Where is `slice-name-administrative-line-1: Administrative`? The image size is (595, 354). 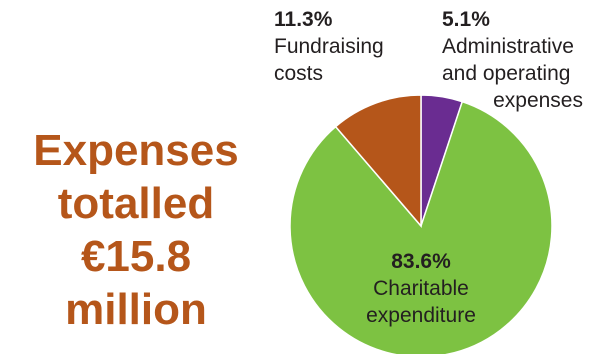 slice-name-administrative-line-1: Administrative is located at coordinates (508, 46).